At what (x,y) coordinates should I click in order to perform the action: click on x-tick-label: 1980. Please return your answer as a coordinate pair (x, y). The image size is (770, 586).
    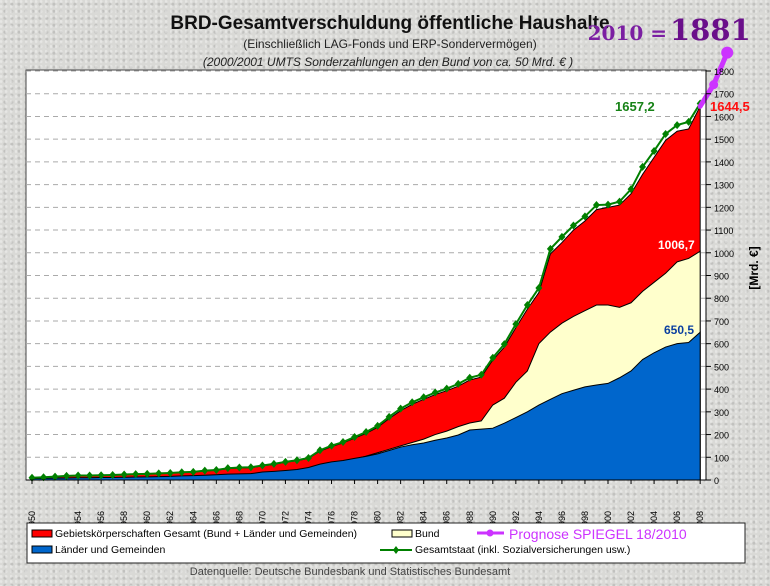
    Looking at the image, I should click on (378, 521).